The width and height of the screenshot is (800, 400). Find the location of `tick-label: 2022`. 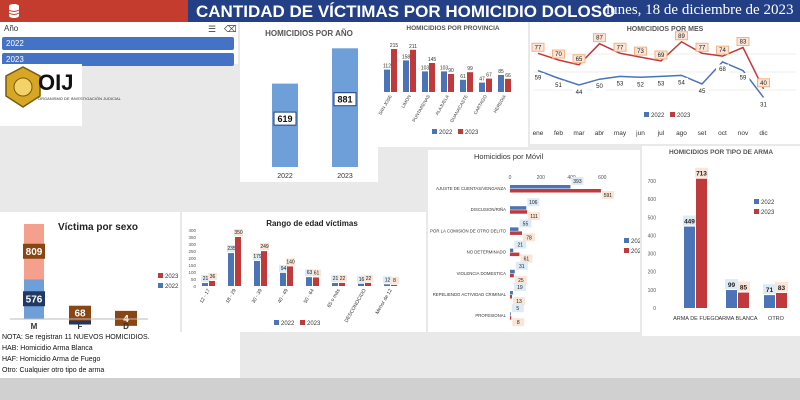

tick-label: 2022 is located at coordinates (285, 176).